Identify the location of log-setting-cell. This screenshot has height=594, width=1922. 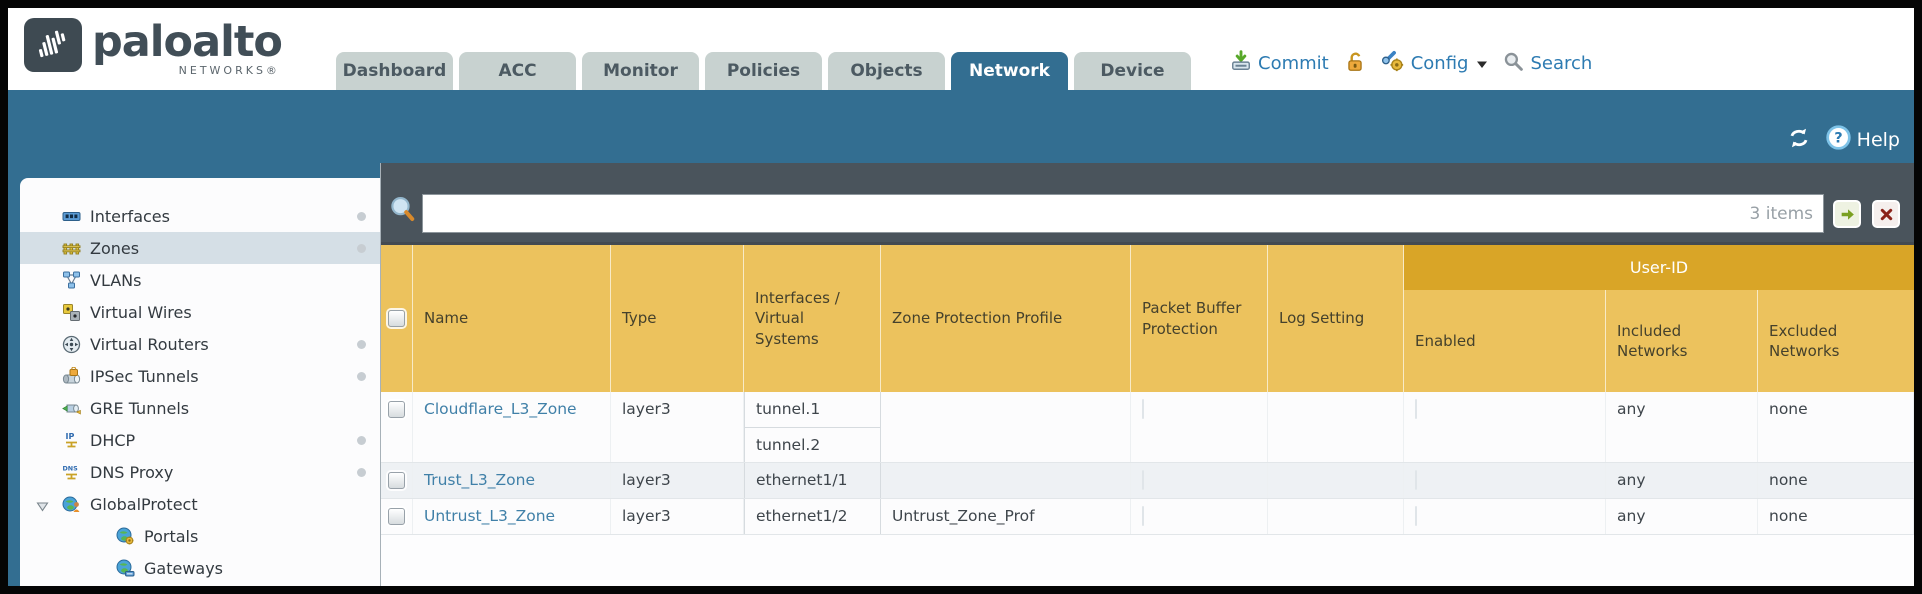
(1336, 480).